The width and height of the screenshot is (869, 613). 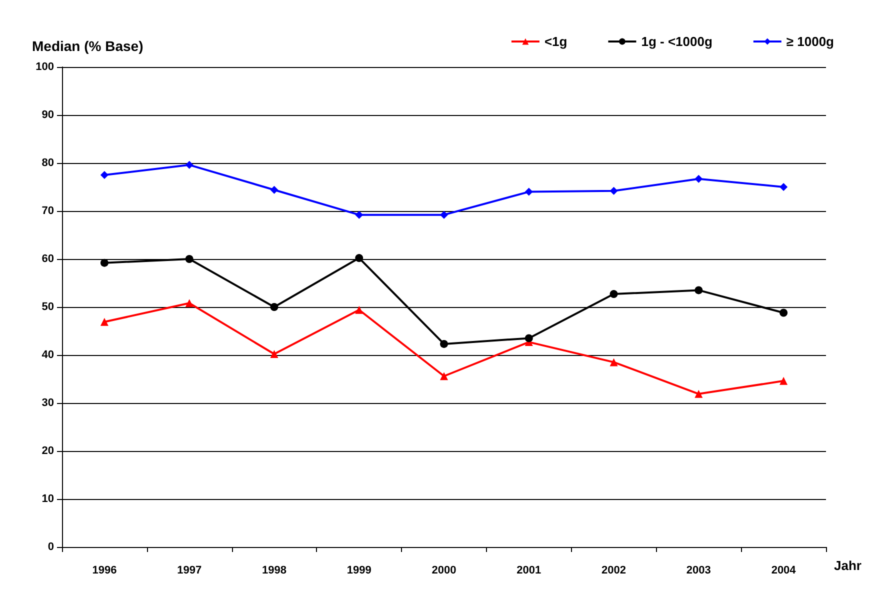 I want to click on y-tick-label: 30, so click(x=48, y=403).